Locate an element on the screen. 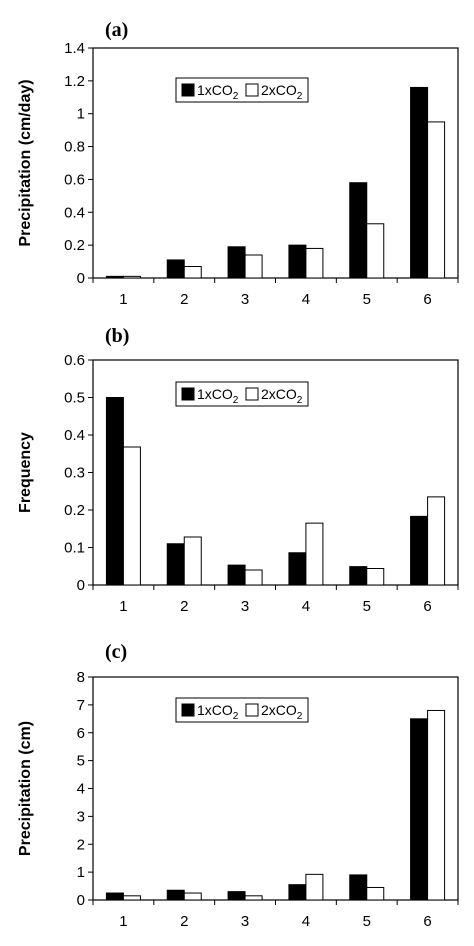  y-tick-label: 0.1 is located at coordinates (74, 548).